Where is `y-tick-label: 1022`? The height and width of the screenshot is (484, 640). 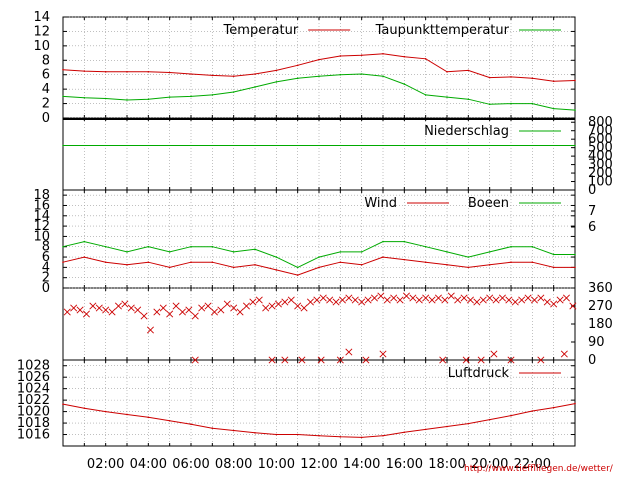
y-tick-label: 1022 is located at coordinates (33, 400).